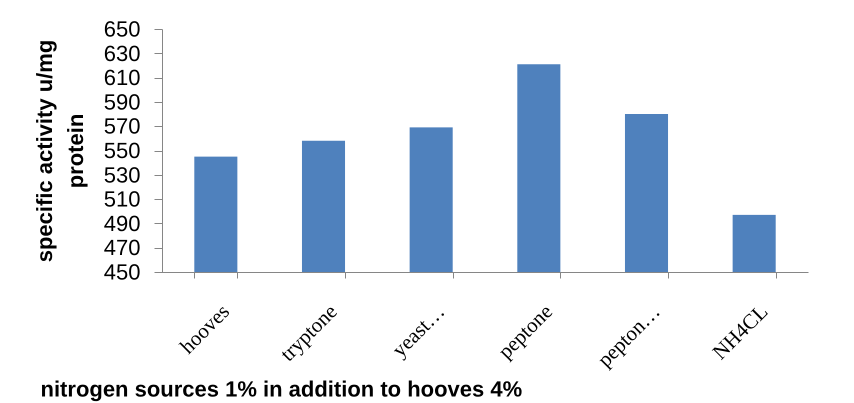 The width and height of the screenshot is (854, 403). I want to click on y-axis-title: specific activity u/mg protein, so click(60, 151).